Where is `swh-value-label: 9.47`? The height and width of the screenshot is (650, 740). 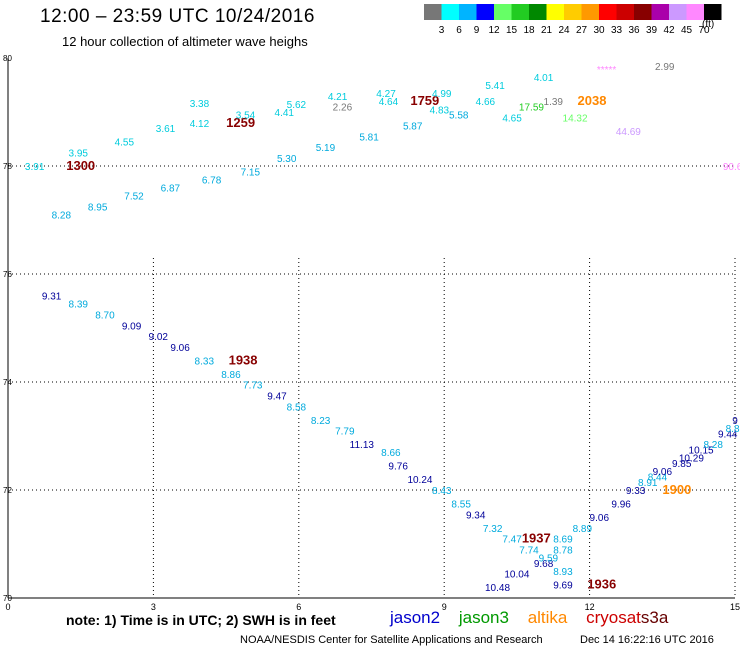
swh-value-label: 9.47 is located at coordinates (277, 397).